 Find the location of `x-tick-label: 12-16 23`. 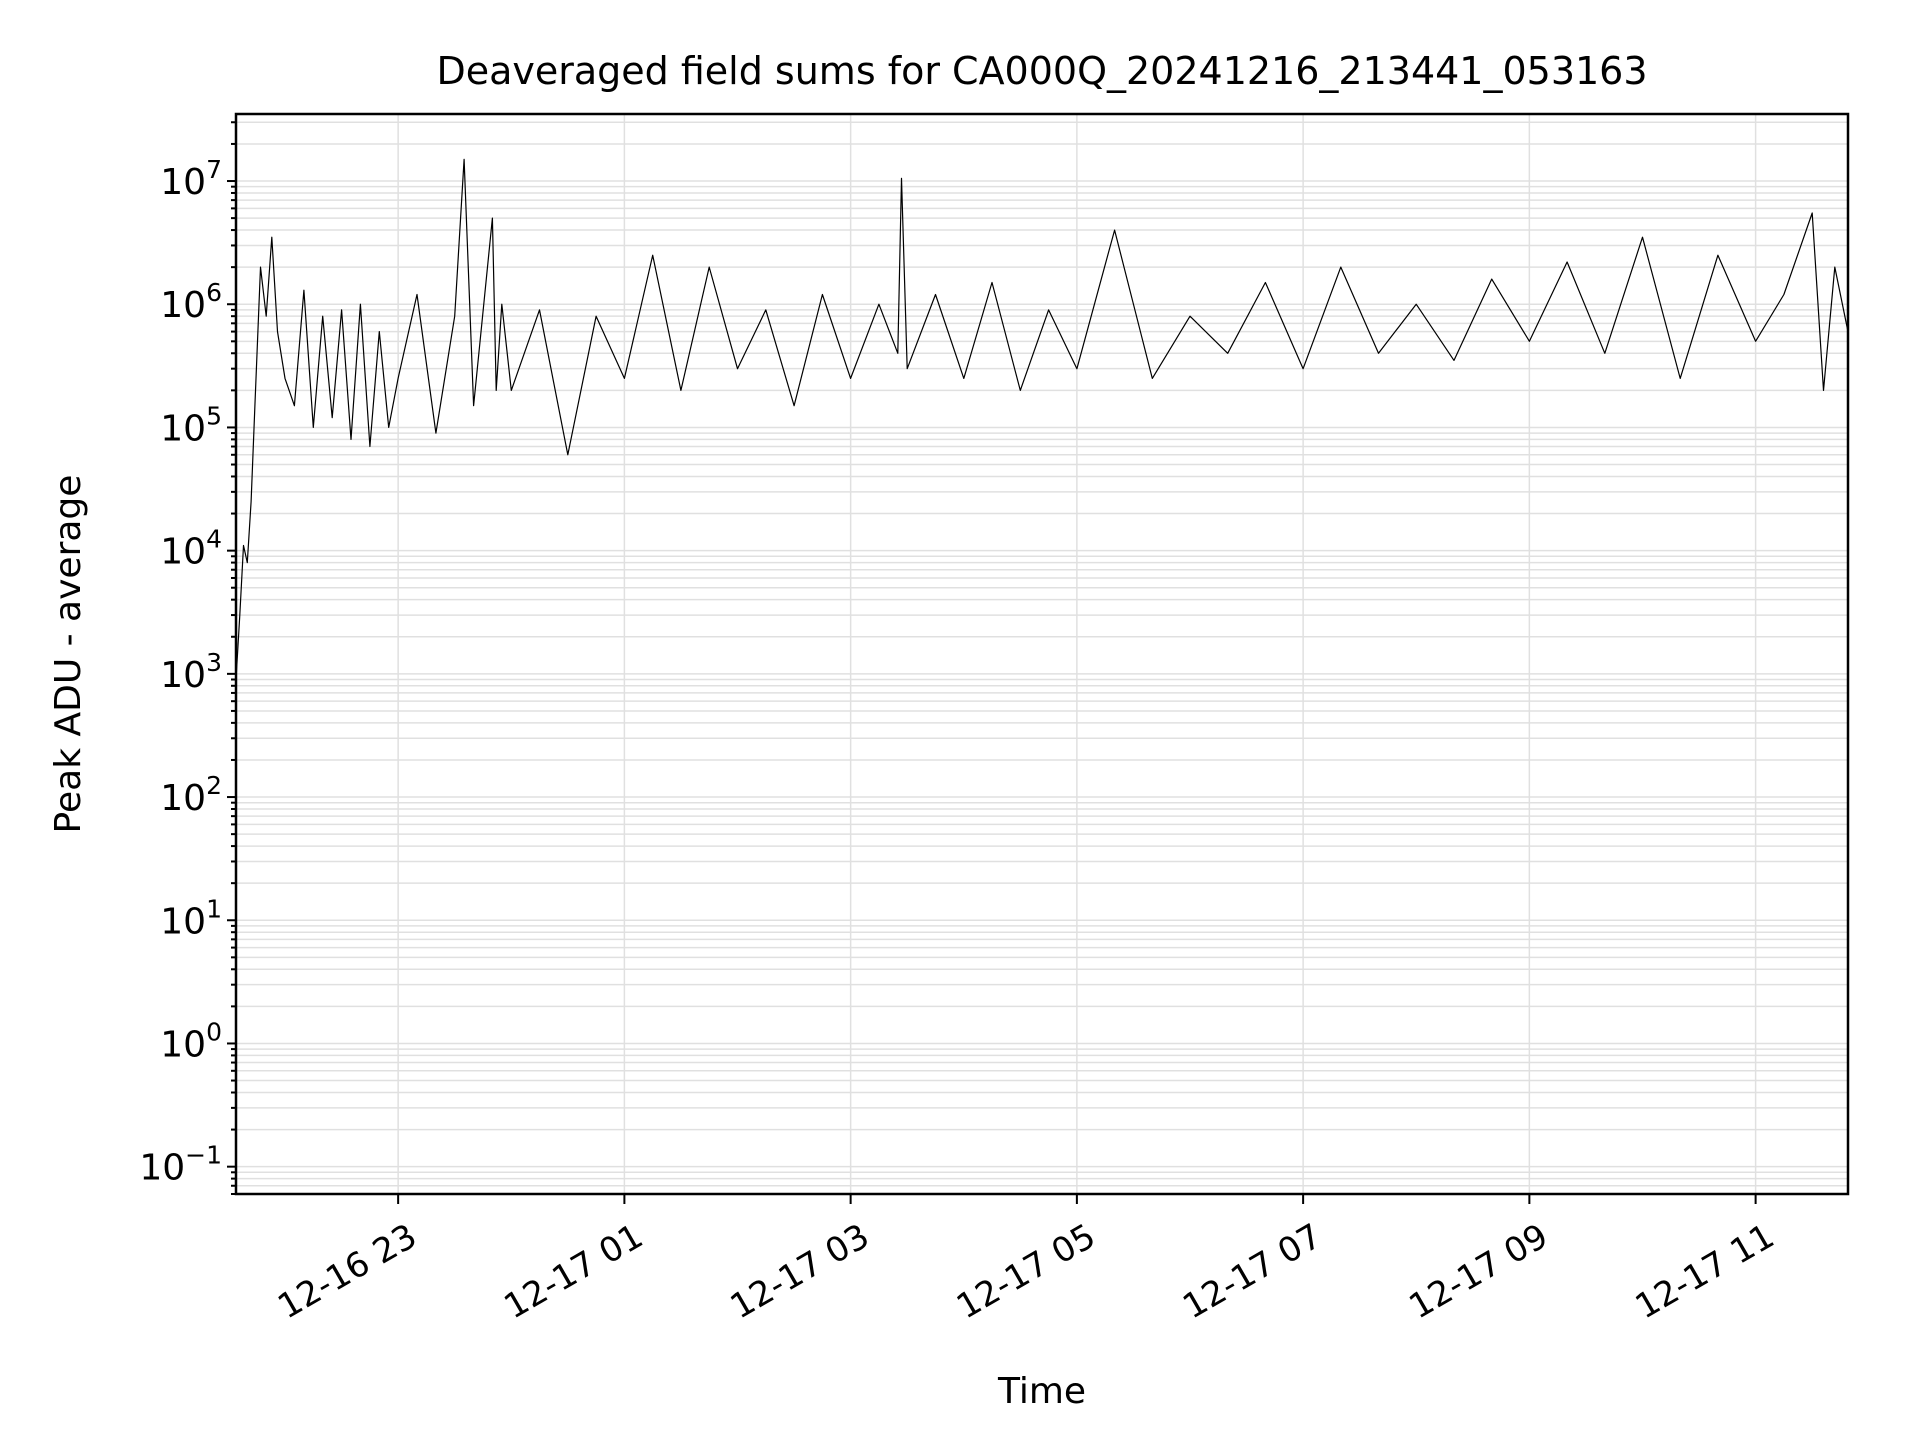

x-tick-label: 12-16 23 is located at coordinates (347, 1271).